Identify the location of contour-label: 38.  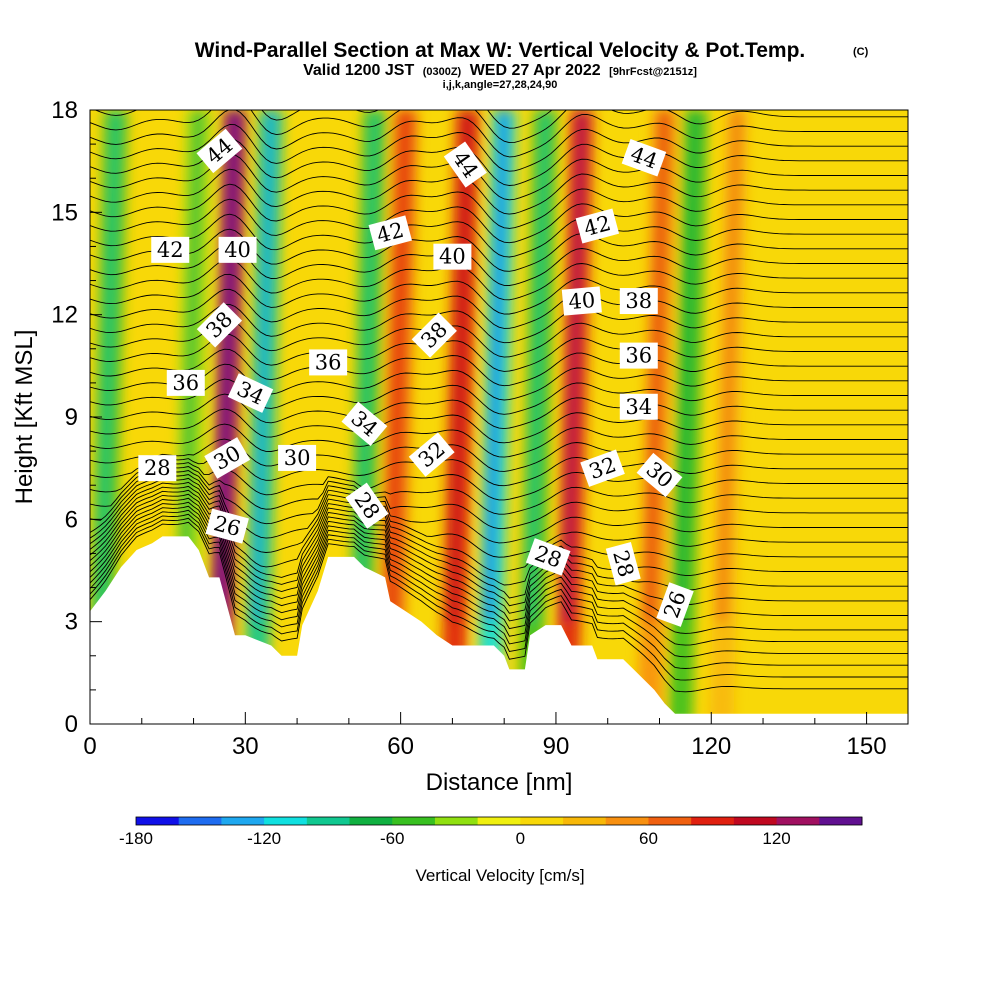
(638, 301).